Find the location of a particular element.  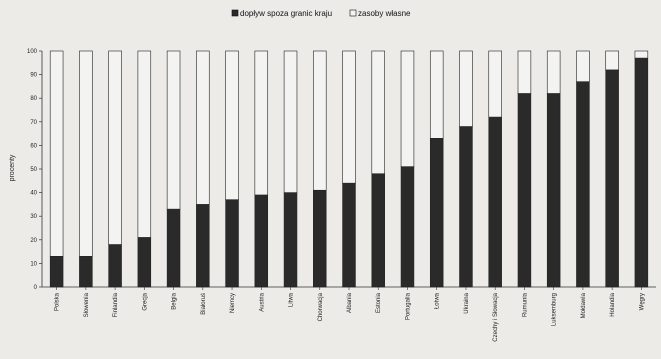

legend-swatch-inflow is located at coordinates (235, 13).